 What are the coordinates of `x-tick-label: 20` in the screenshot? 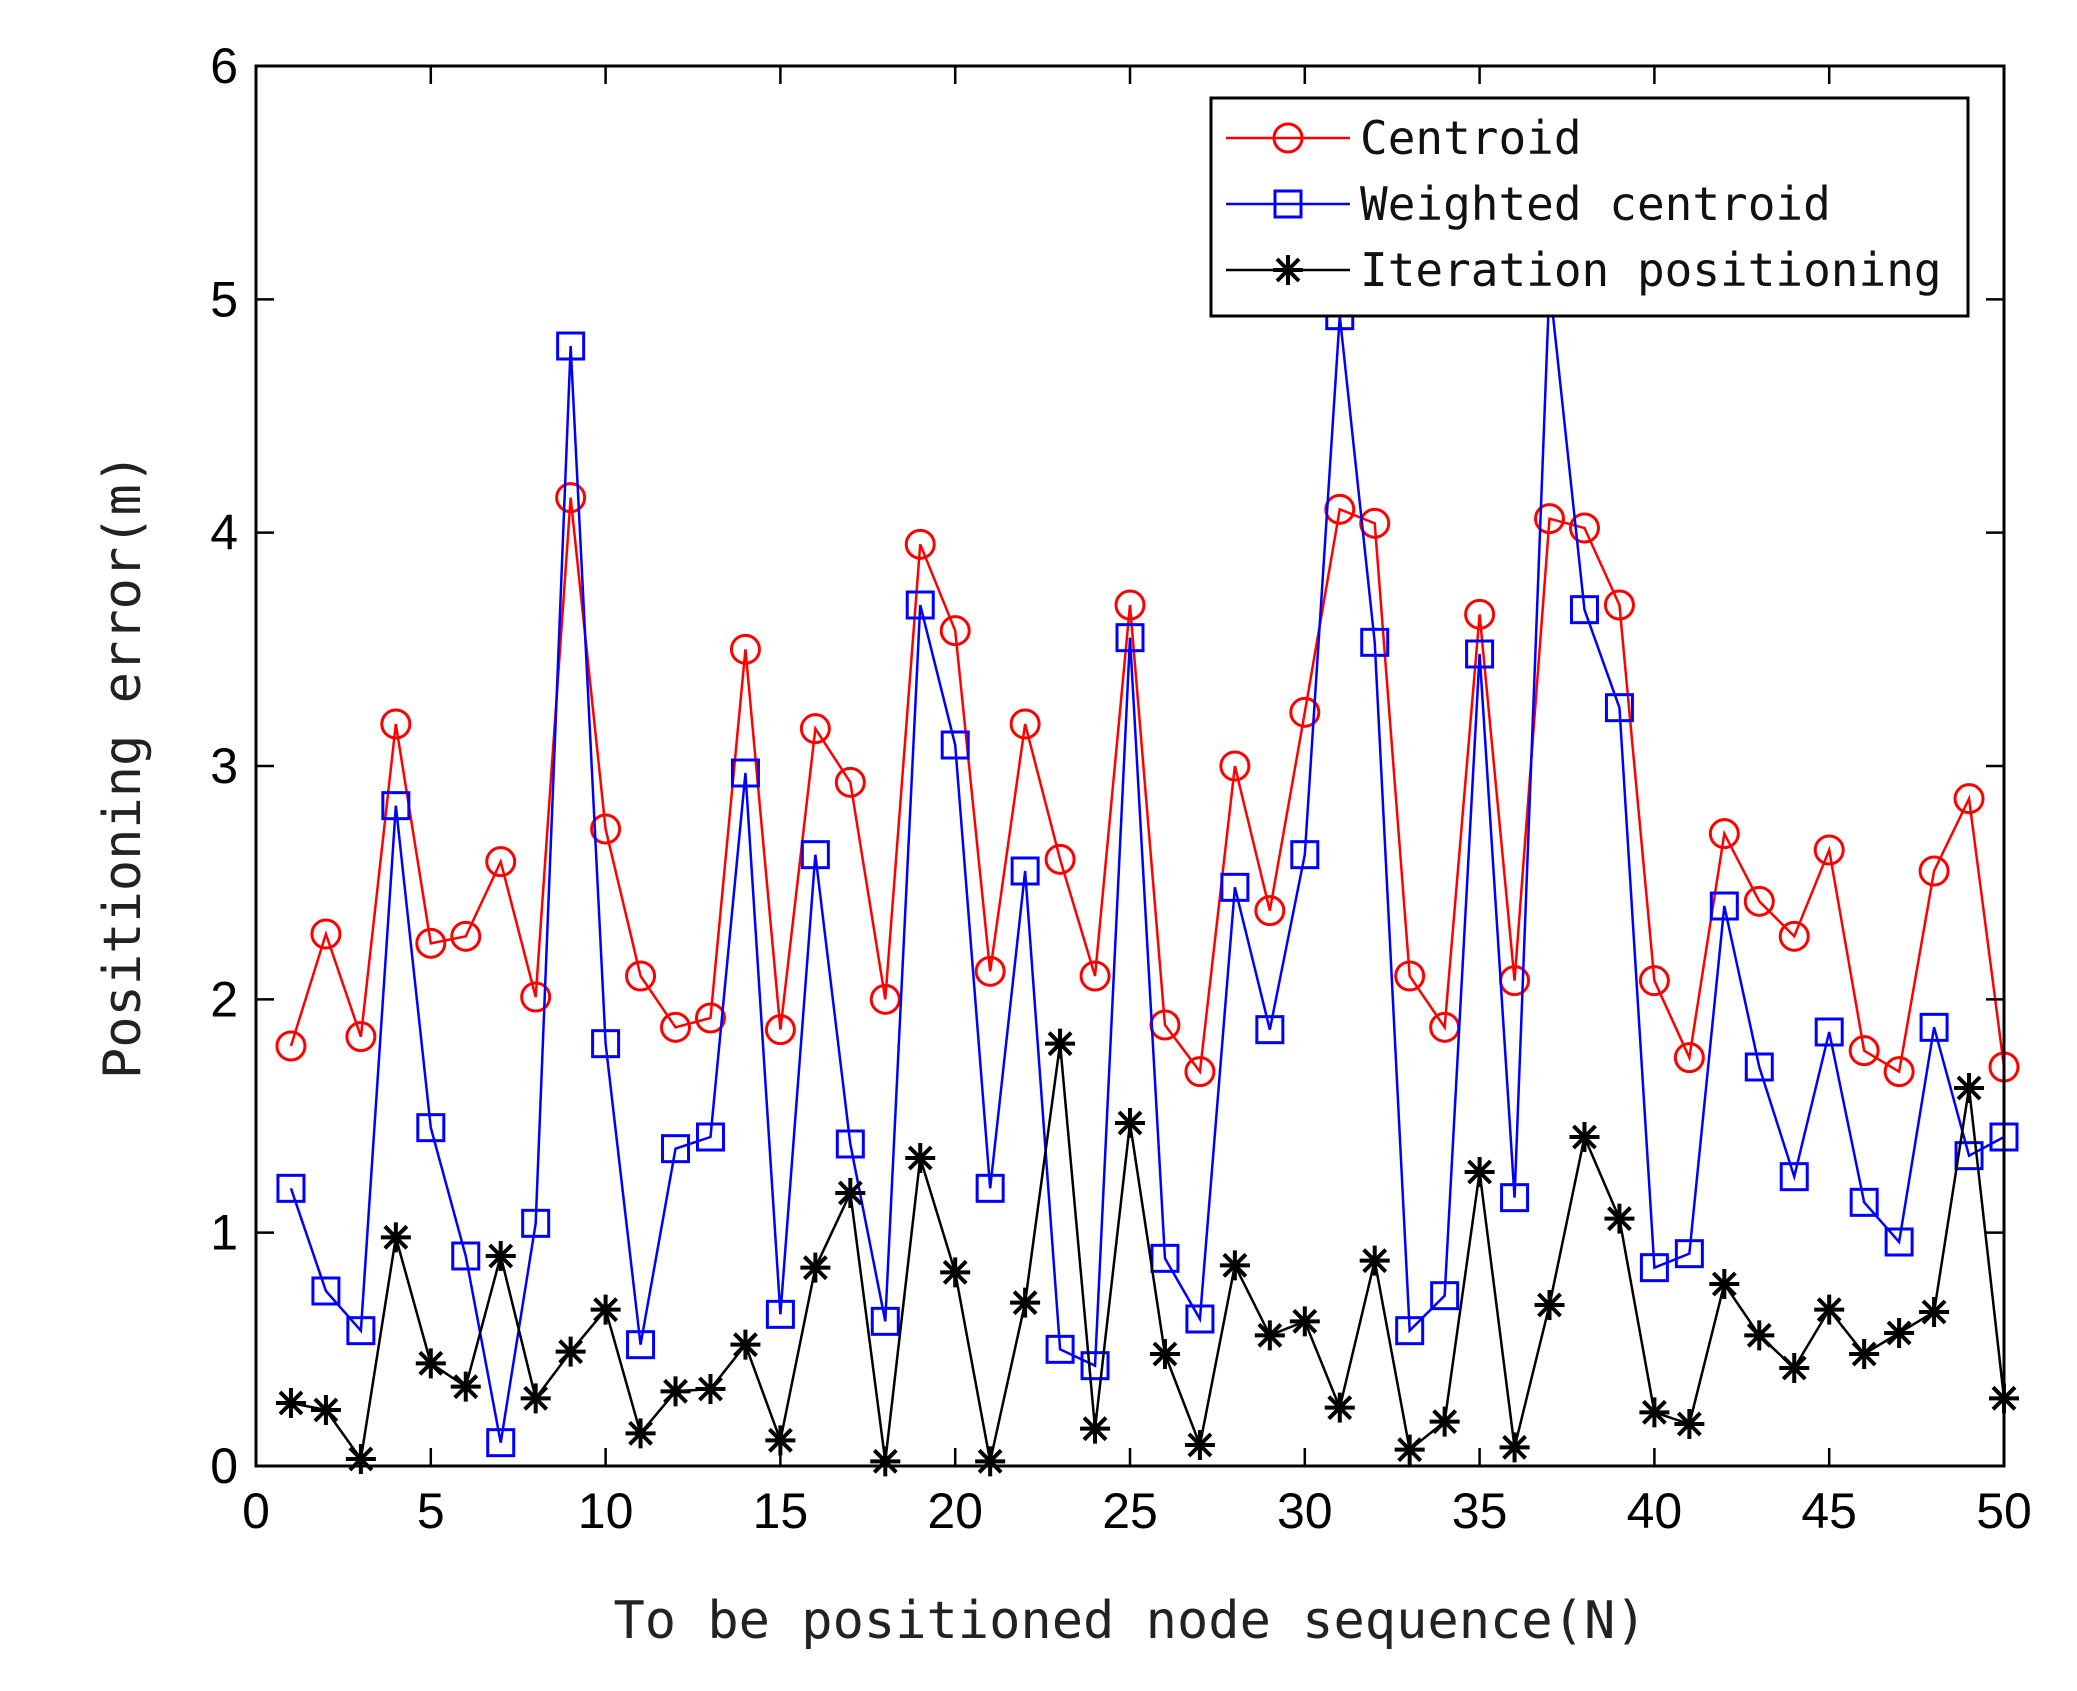 It's located at (955, 1511).